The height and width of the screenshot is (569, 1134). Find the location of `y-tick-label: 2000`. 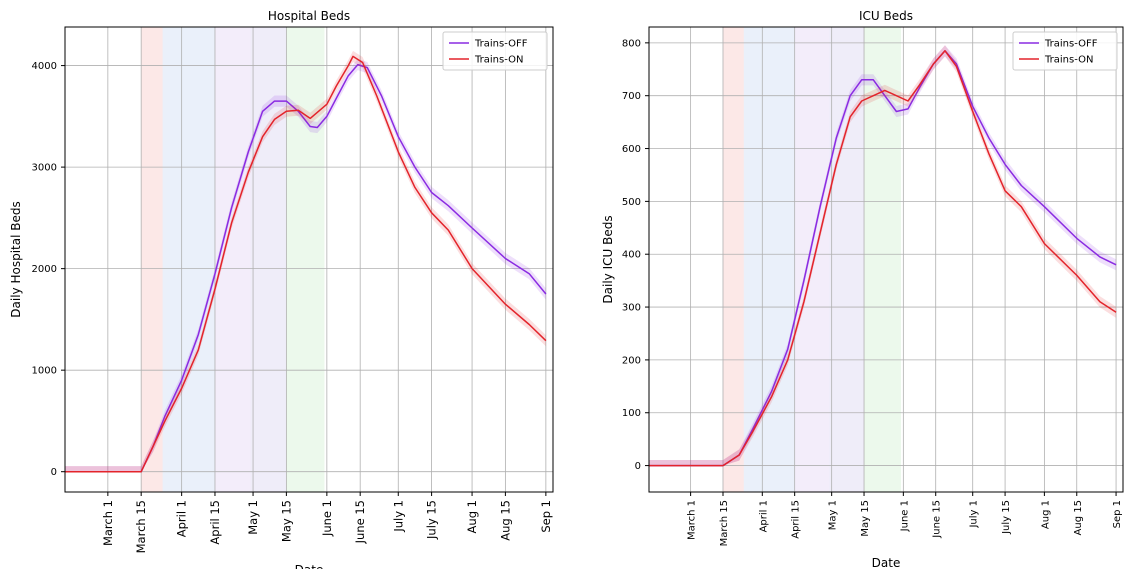

y-tick-label: 2000 is located at coordinates (44, 269).